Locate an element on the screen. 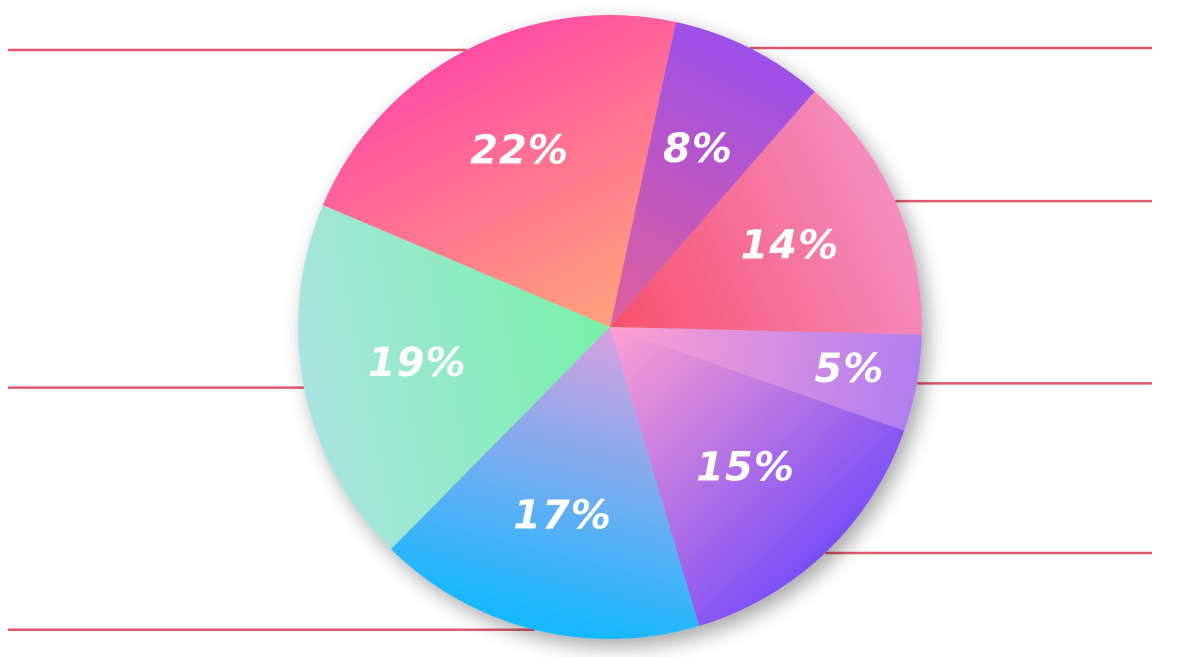 This screenshot has width=1200, height=657. slice-label-5: 5% is located at coordinates (849, 369).